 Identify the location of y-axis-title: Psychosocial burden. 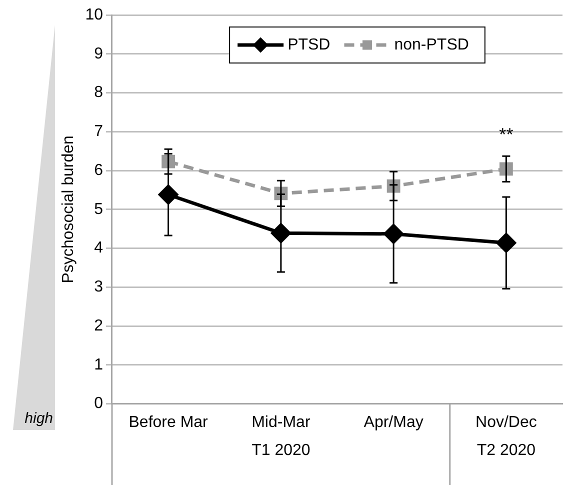
(69, 210).